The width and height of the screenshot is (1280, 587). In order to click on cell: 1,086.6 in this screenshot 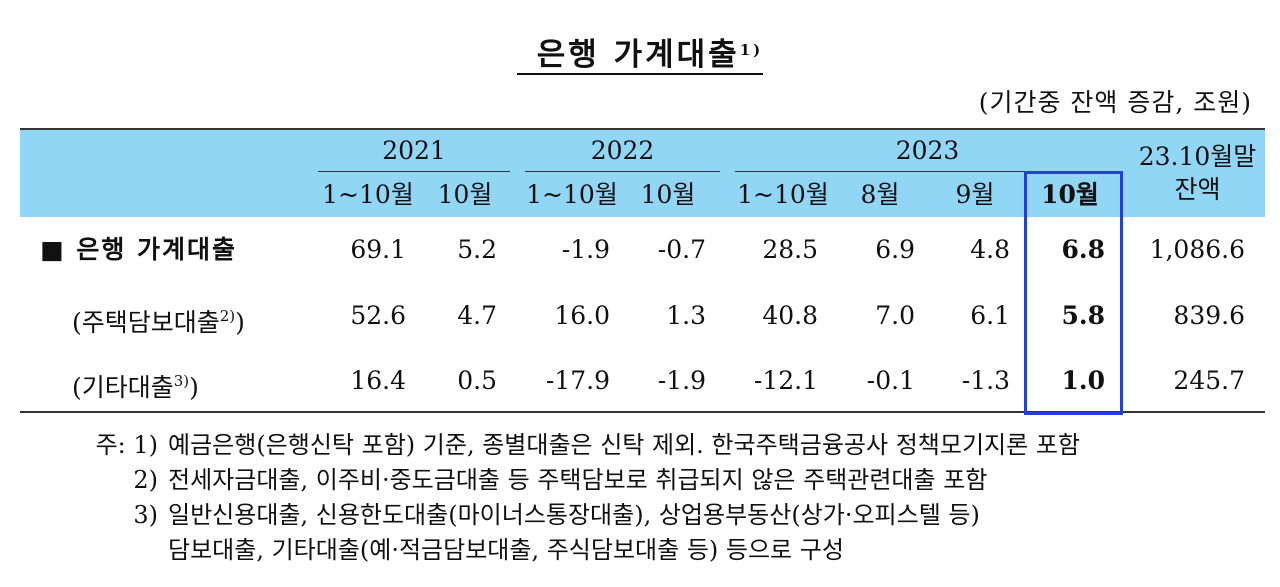, I will do `click(1197, 249)`.